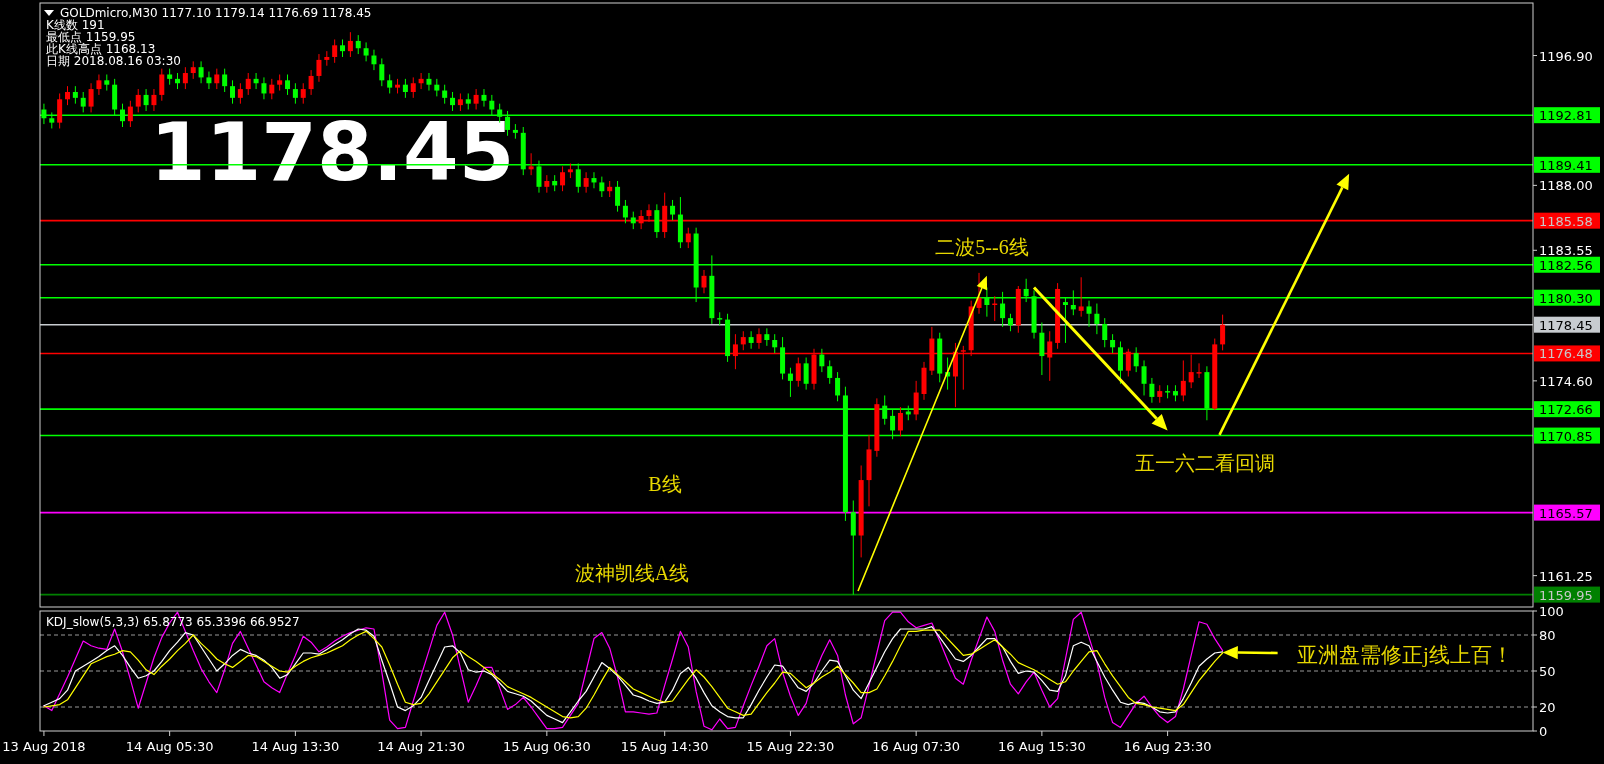 The image size is (1604, 764). What do you see at coordinates (1566, 298) in the screenshot?
I see `ref-line-label: 1180.30` at bounding box center [1566, 298].